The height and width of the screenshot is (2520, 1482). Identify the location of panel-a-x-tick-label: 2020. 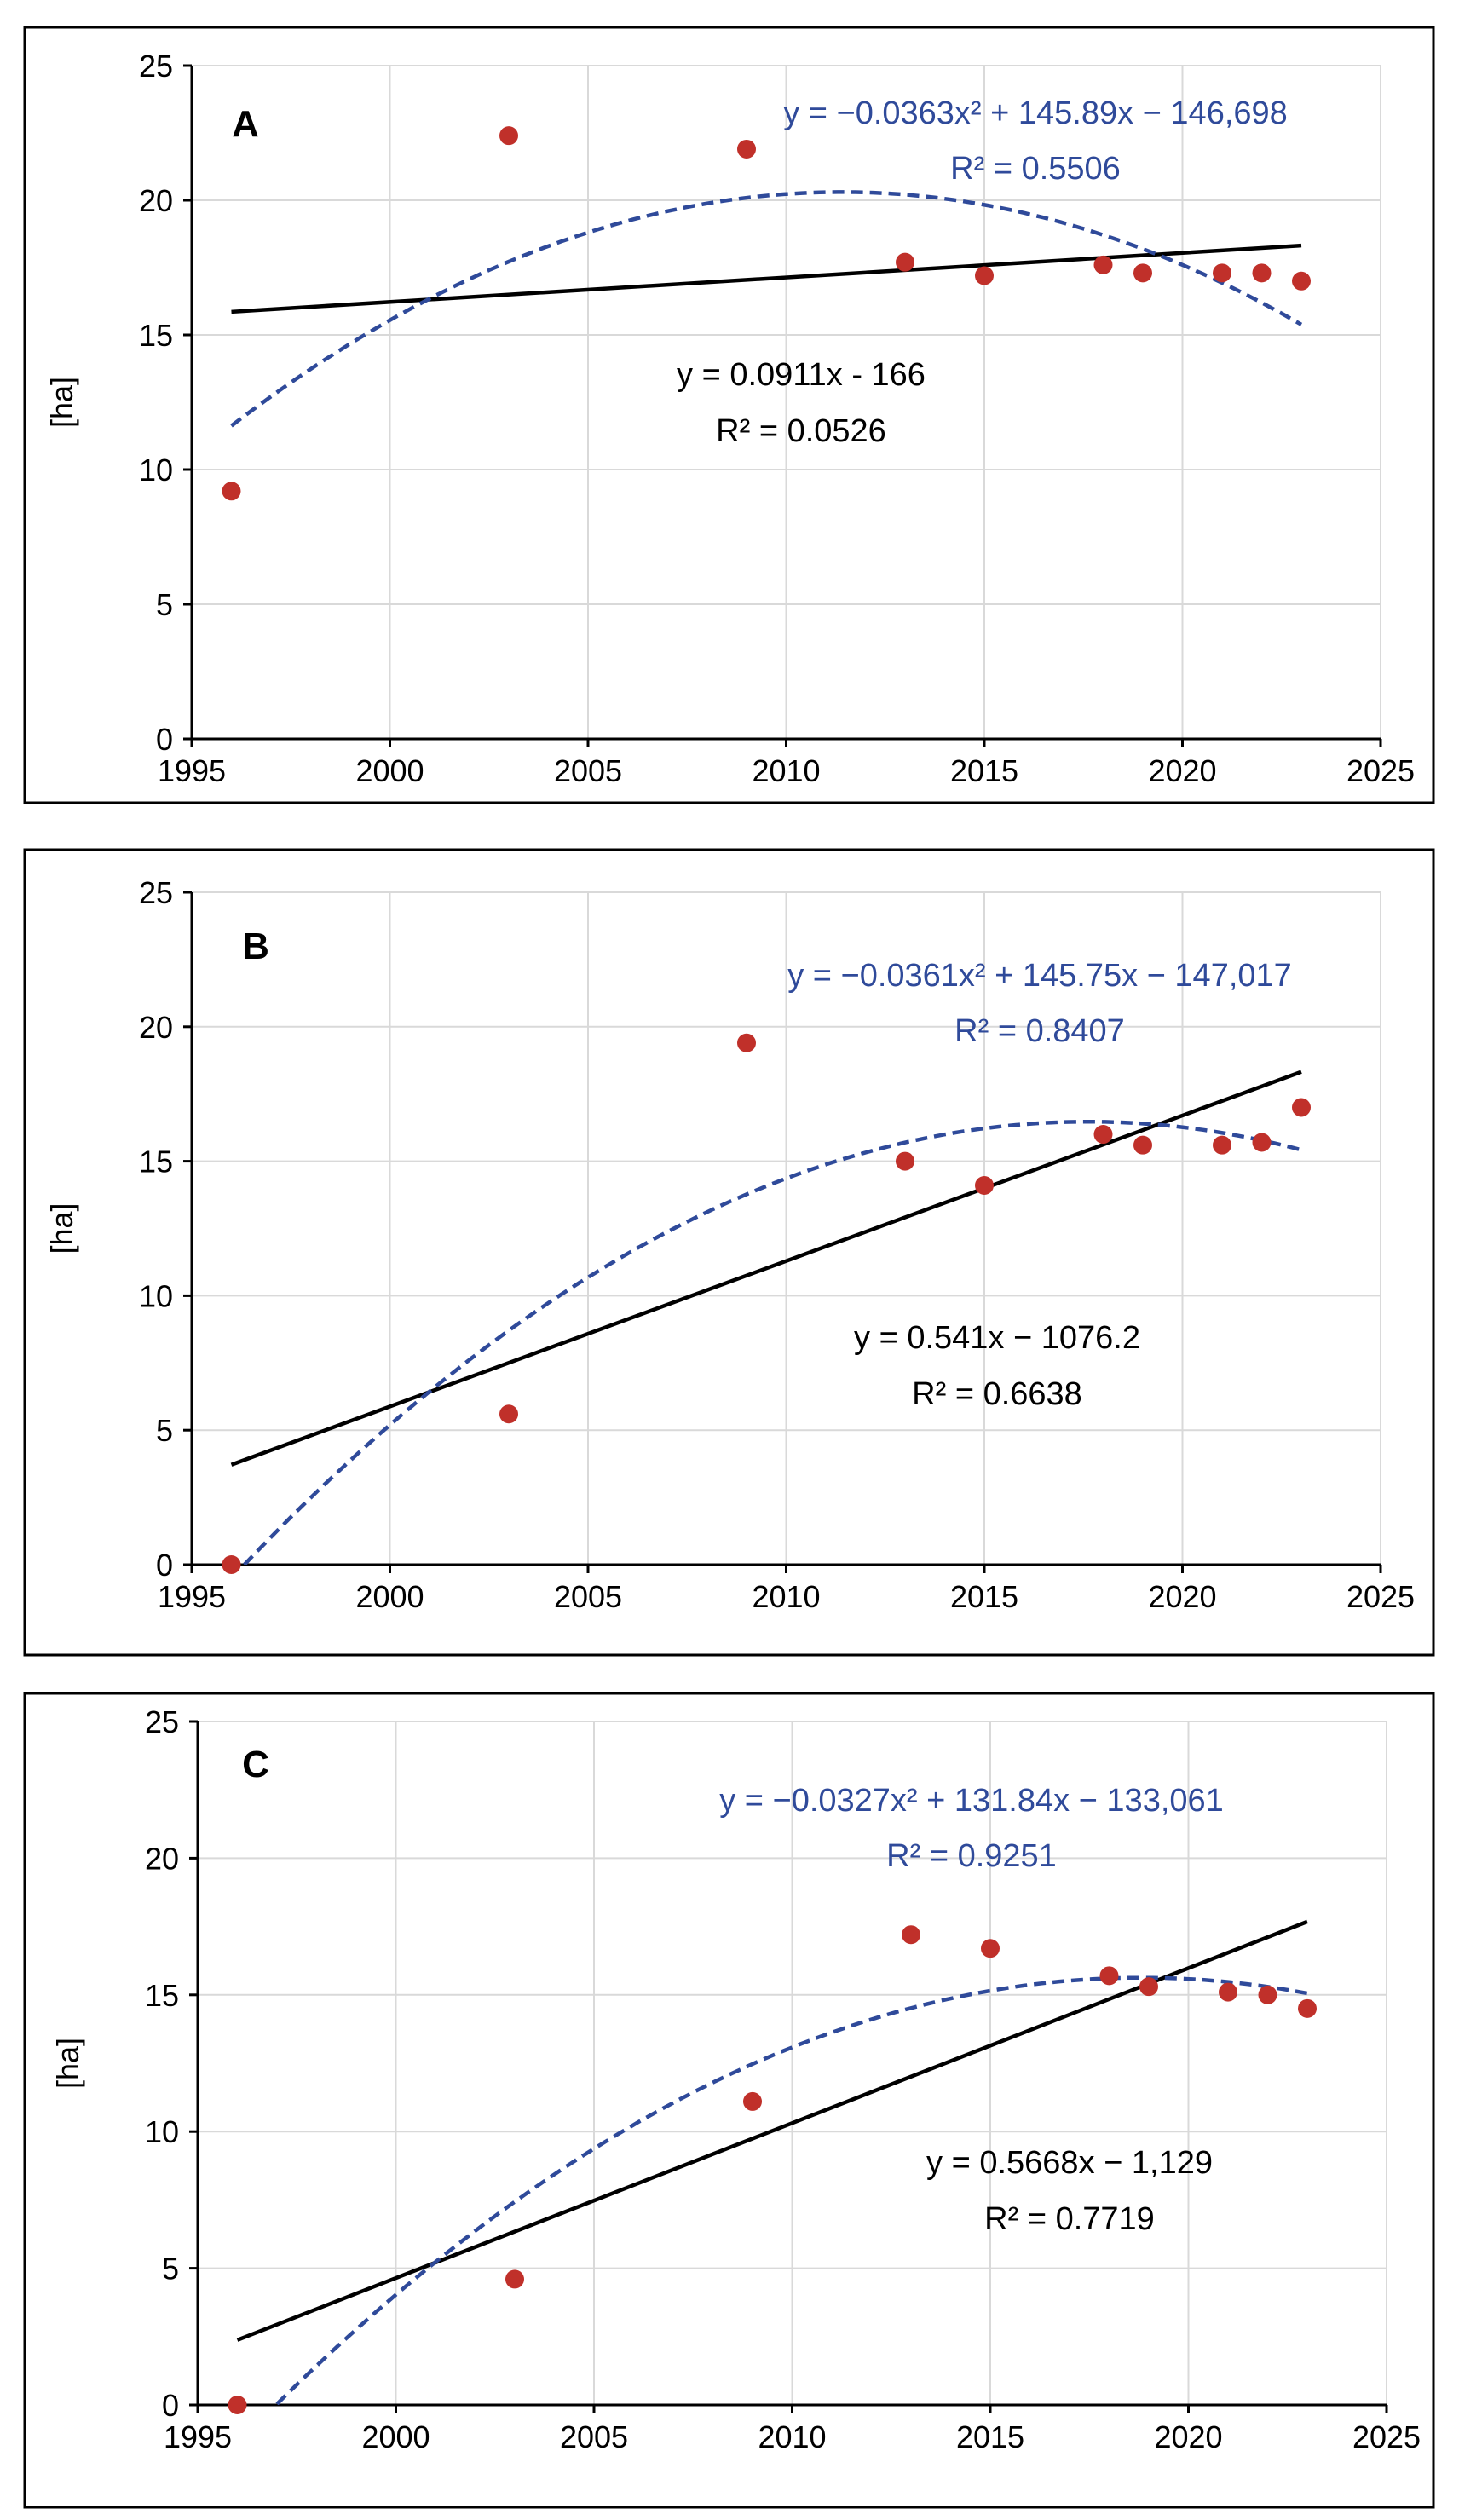
(1182, 770).